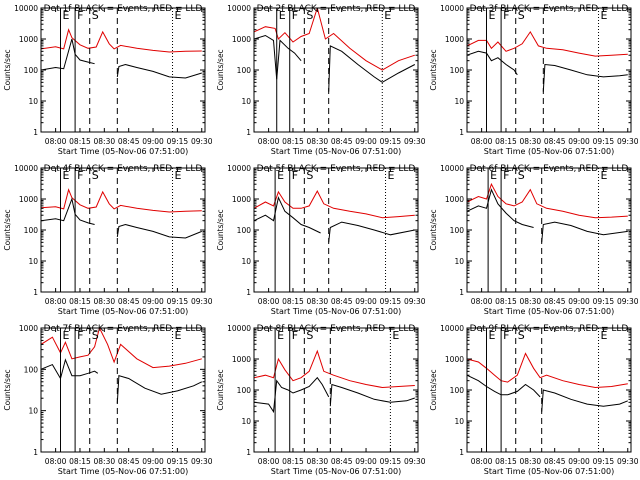 The width and height of the screenshot is (640, 480). I want to click on panel-title: Det 3f BLACK = Events, RED = LLD, so click(549, 9).